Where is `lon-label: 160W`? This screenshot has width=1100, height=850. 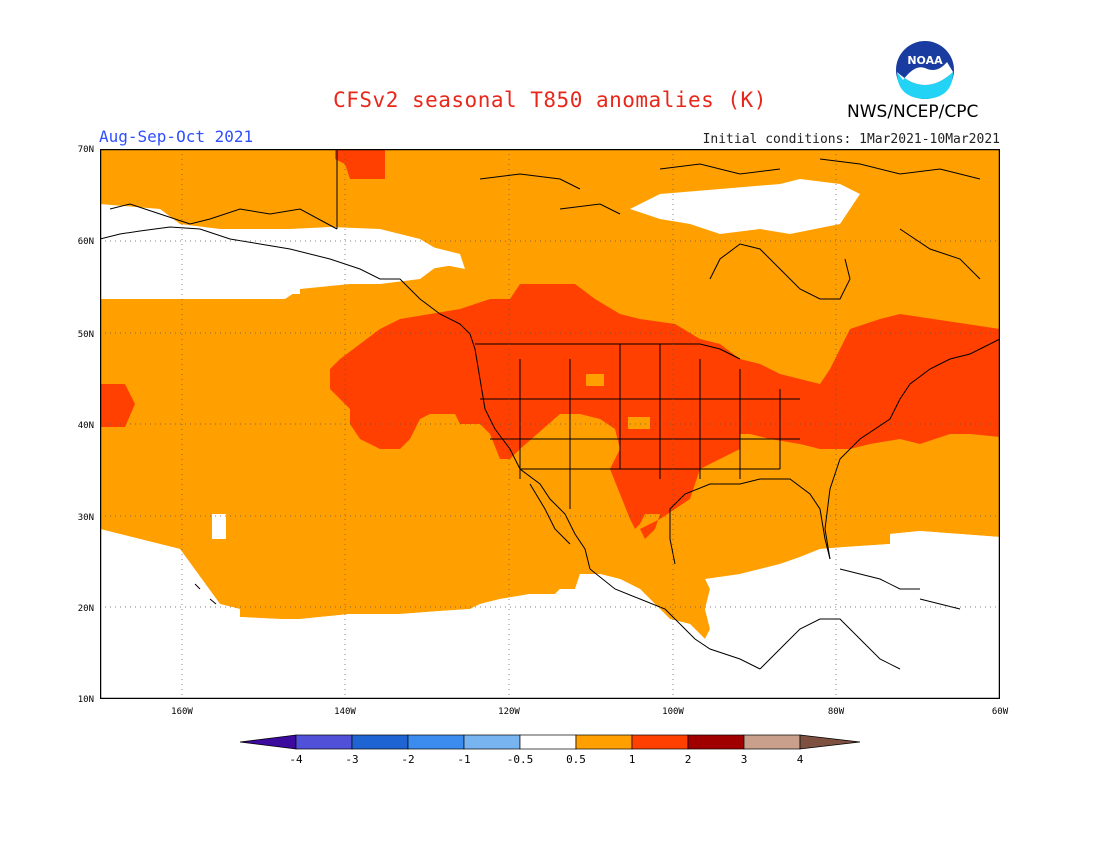 lon-label: 160W is located at coordinates (182, 712).